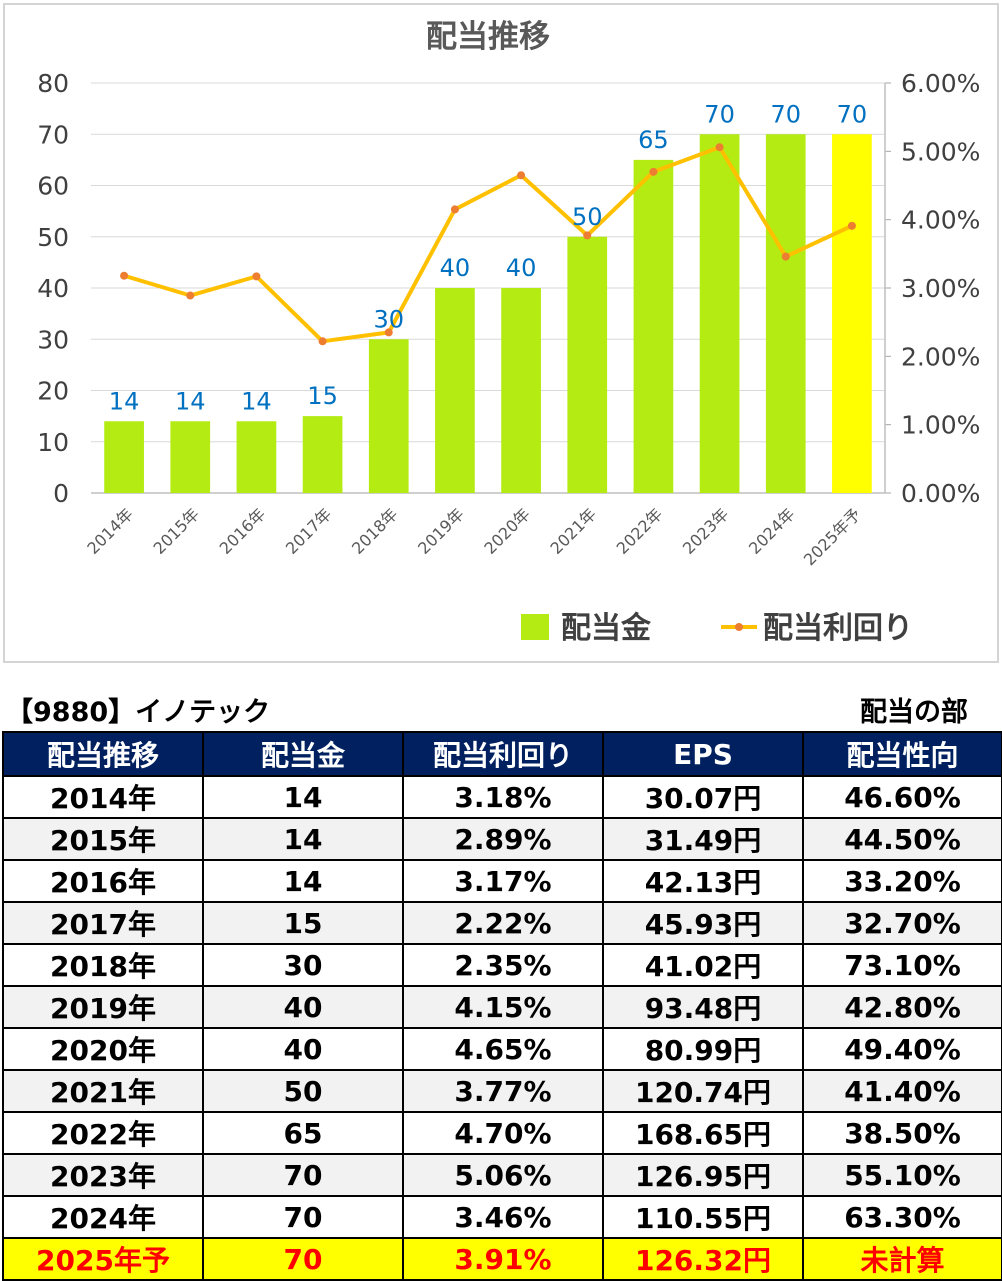  Describe the element at coordinates (303, 923) in the screenshot. I see `cell-dividend: 15` at that location.